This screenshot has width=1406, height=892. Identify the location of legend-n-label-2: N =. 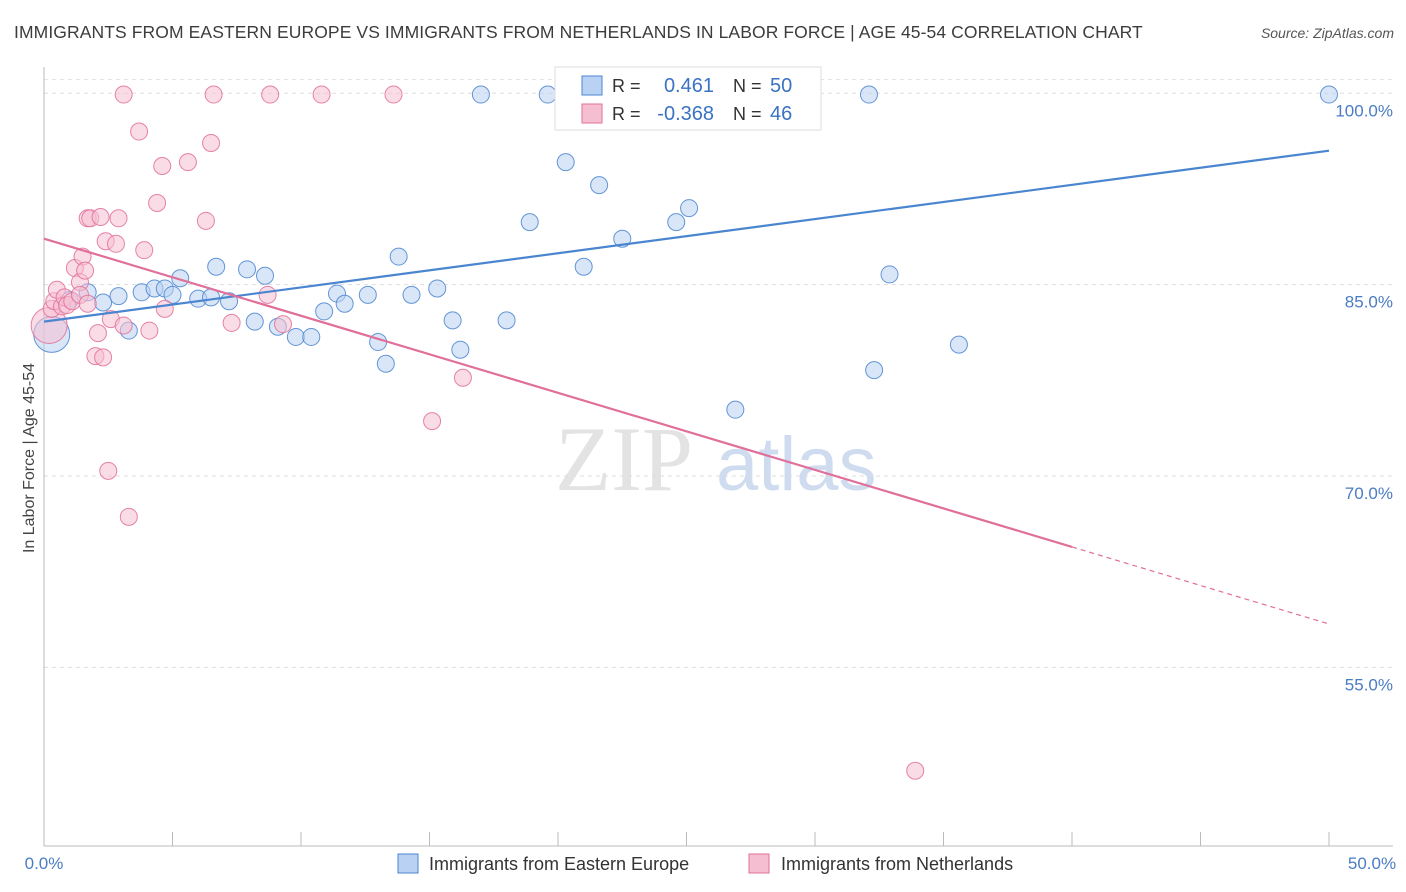
(747, 114).